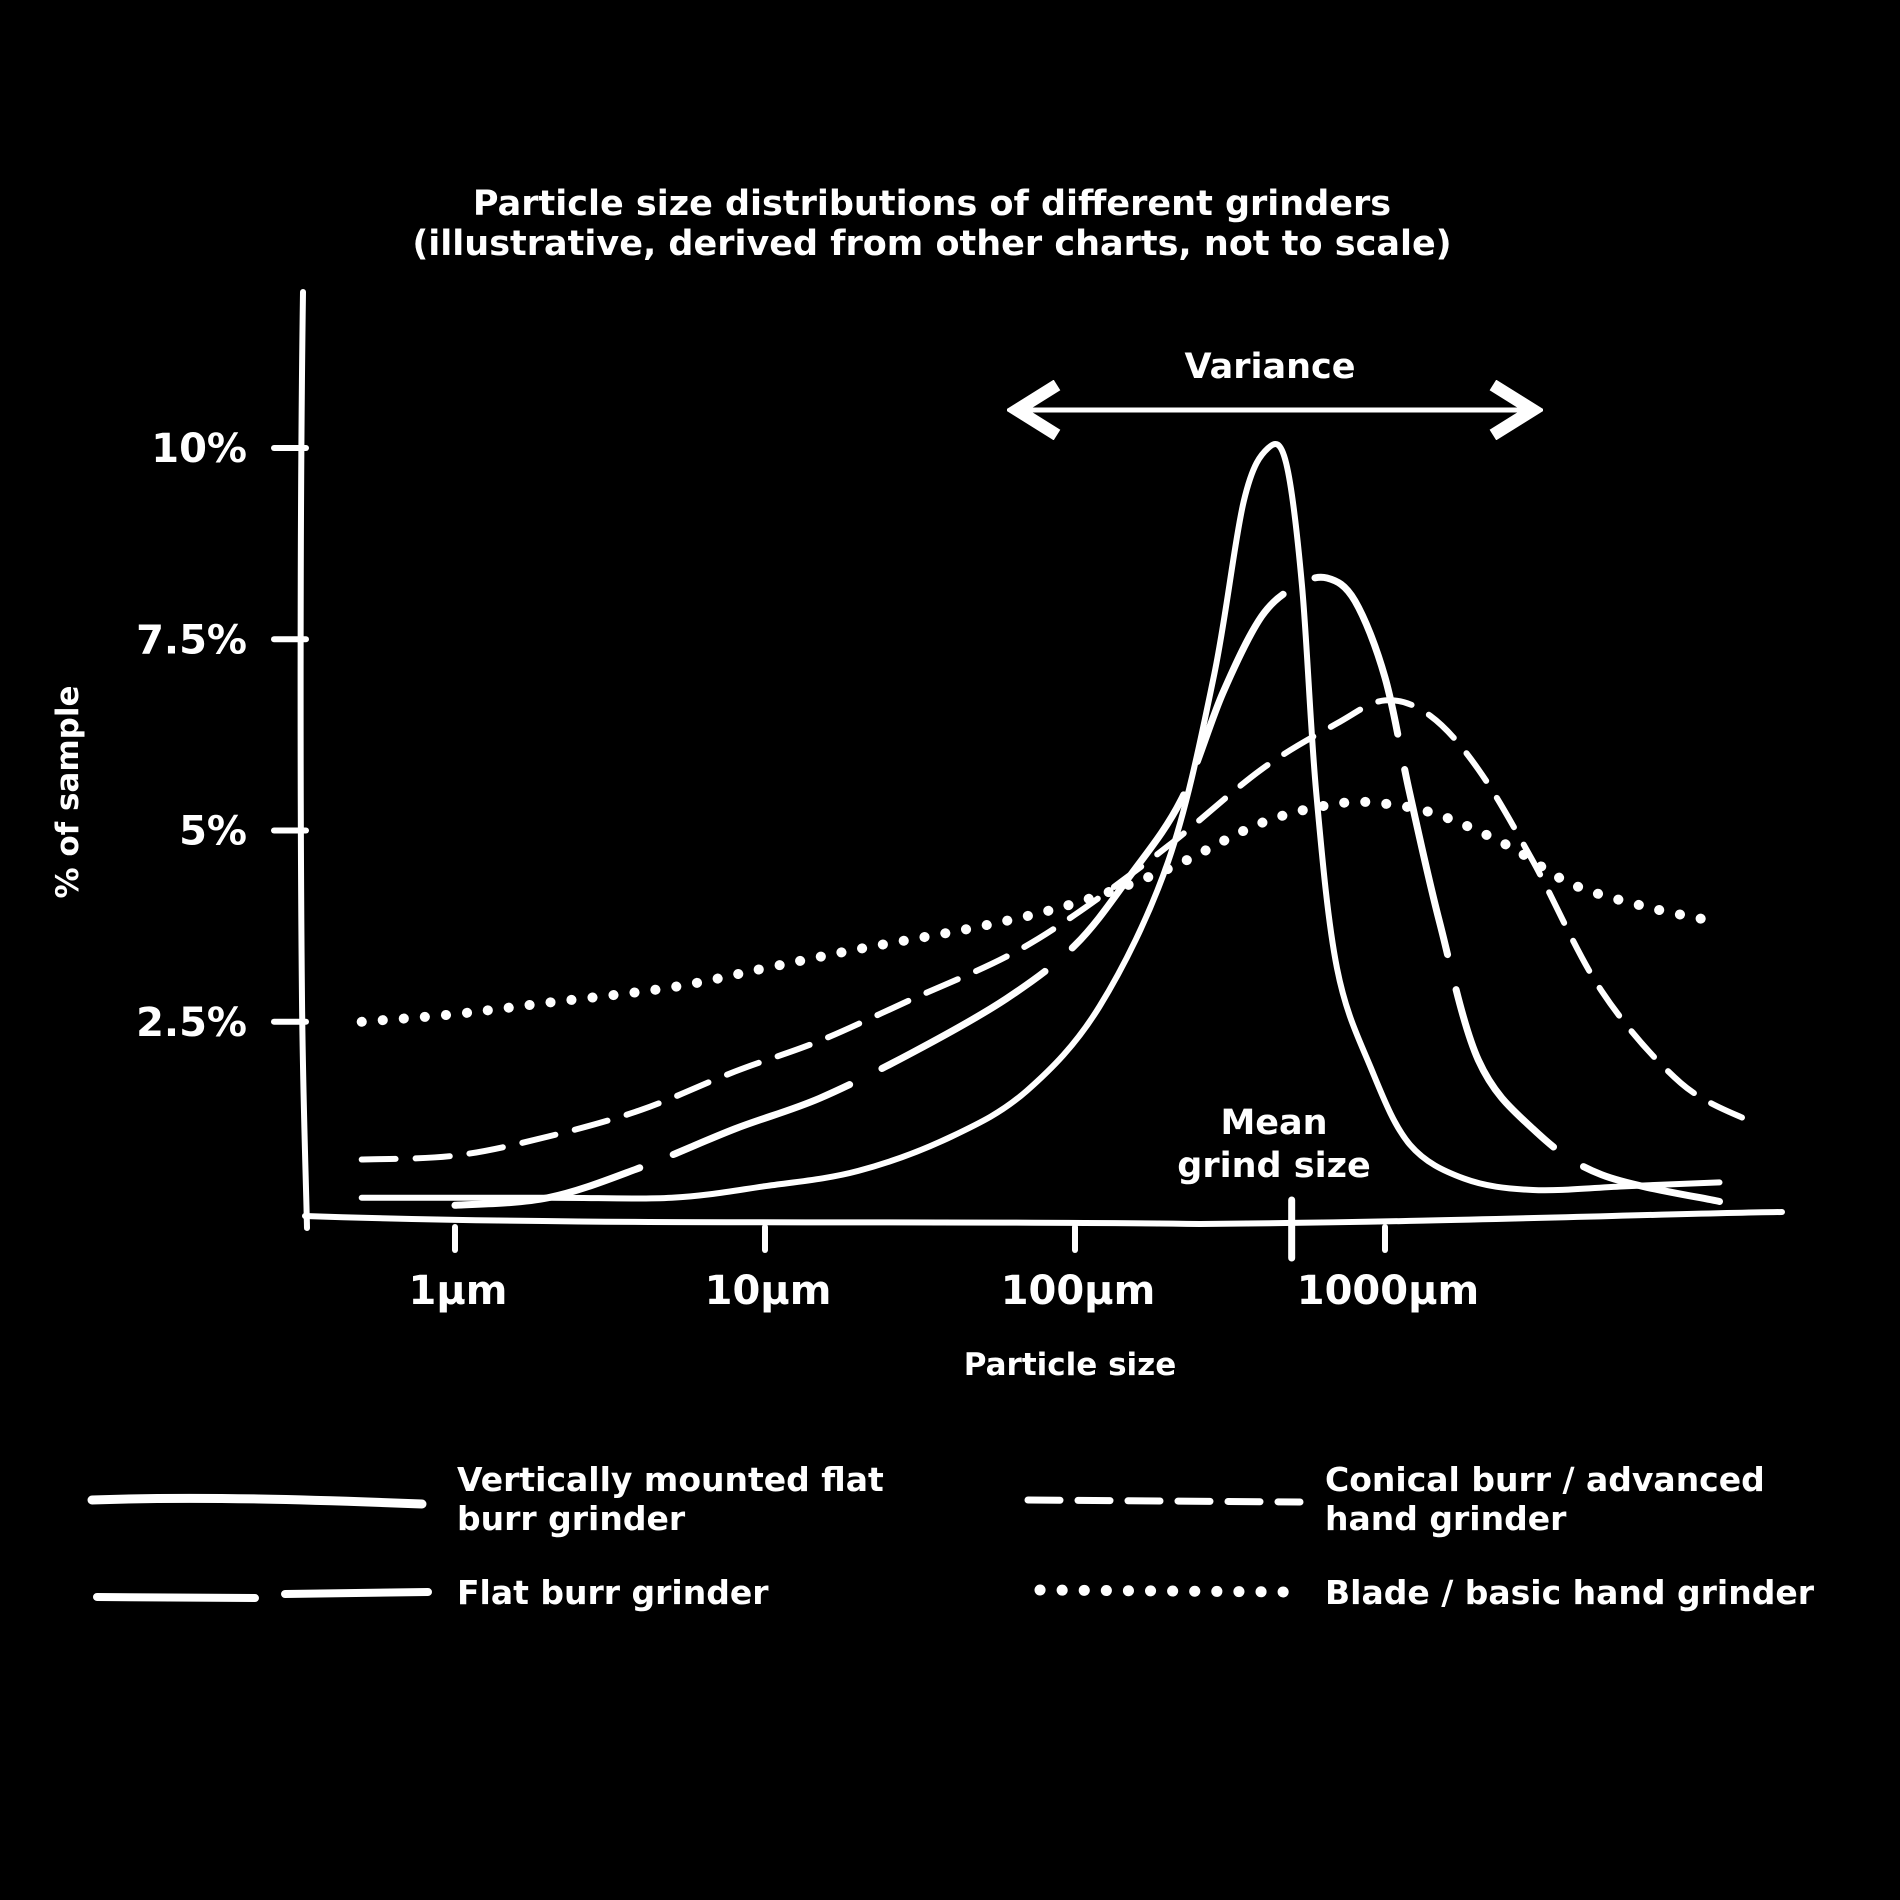  I want to click on legend-item-conical-burr: Conical burr / advanced hand grinder, so click(1394, 1499).